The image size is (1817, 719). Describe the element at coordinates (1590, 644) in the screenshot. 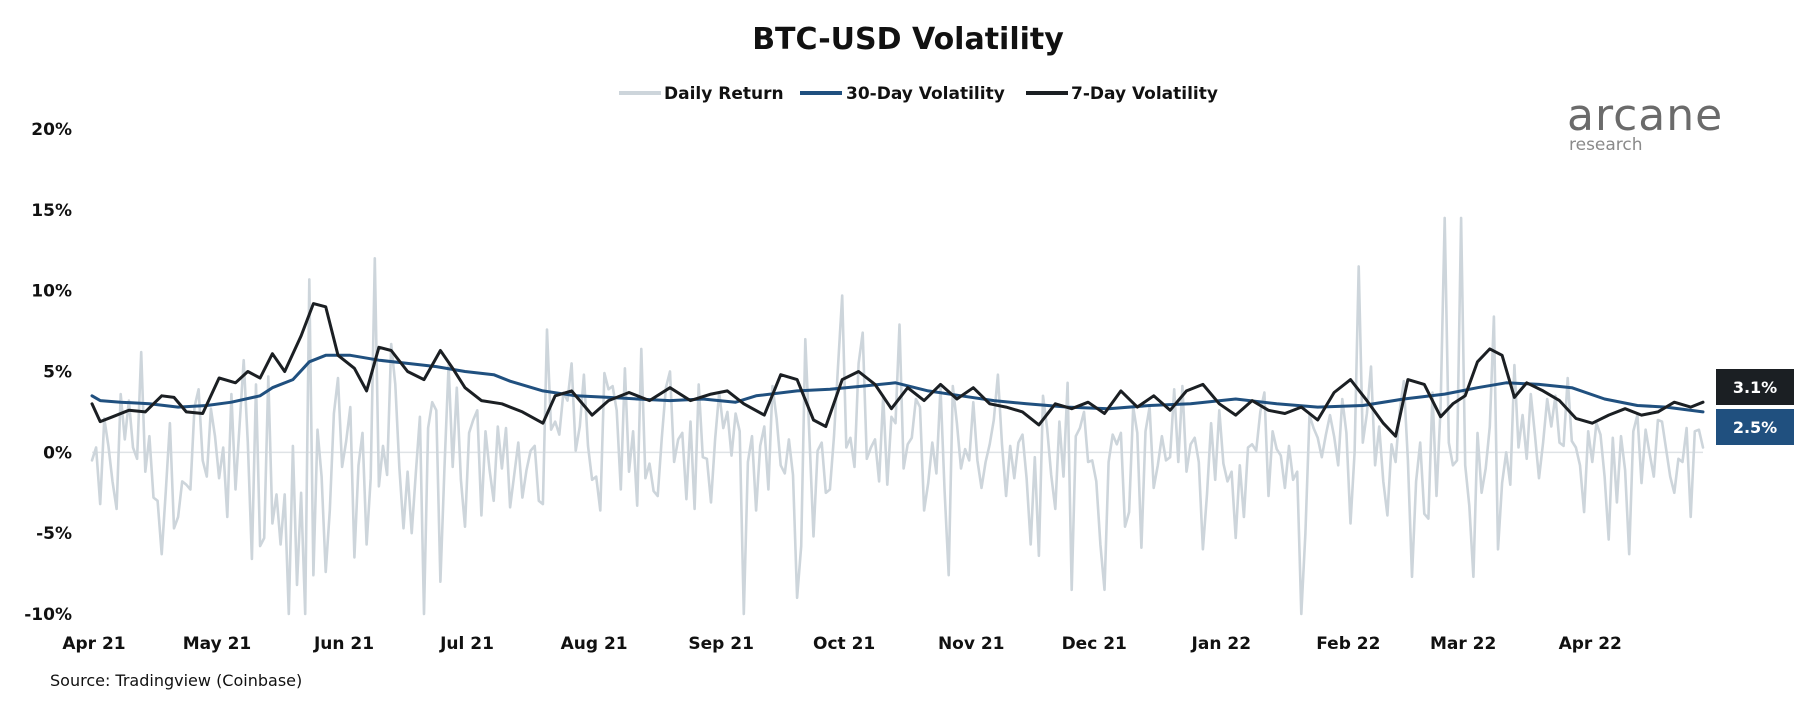

I see `x-tick-label: Apr 22` at that location.